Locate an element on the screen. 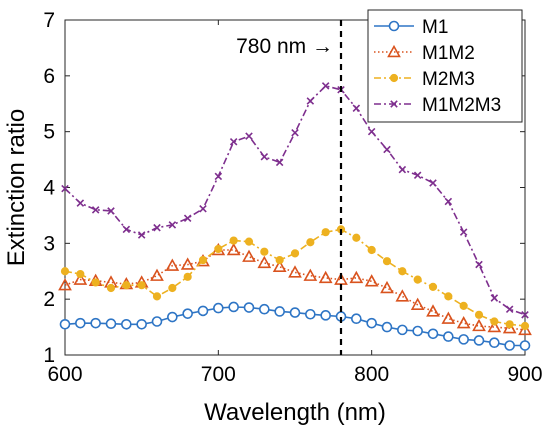 The height and width of the screenshot is (436, 550). legend-m2m3-point is located at coordinates (394, 78).